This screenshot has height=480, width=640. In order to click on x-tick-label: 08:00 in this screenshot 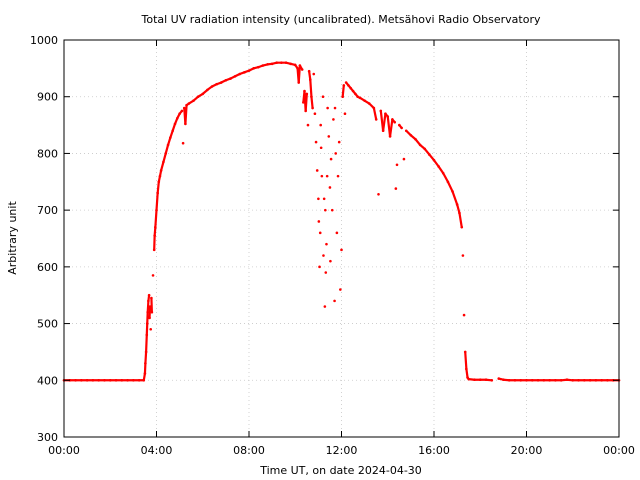, I will do `click(249, 450)`.